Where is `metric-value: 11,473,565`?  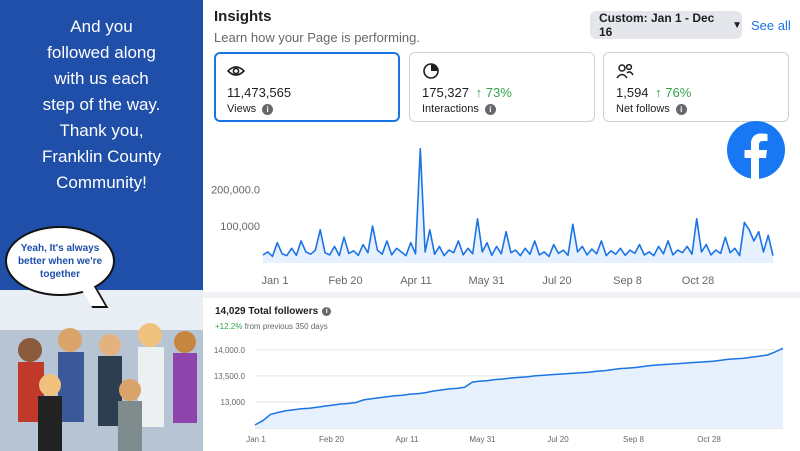 metric-value: 11,473,565 is located at coordinates (259, 92).